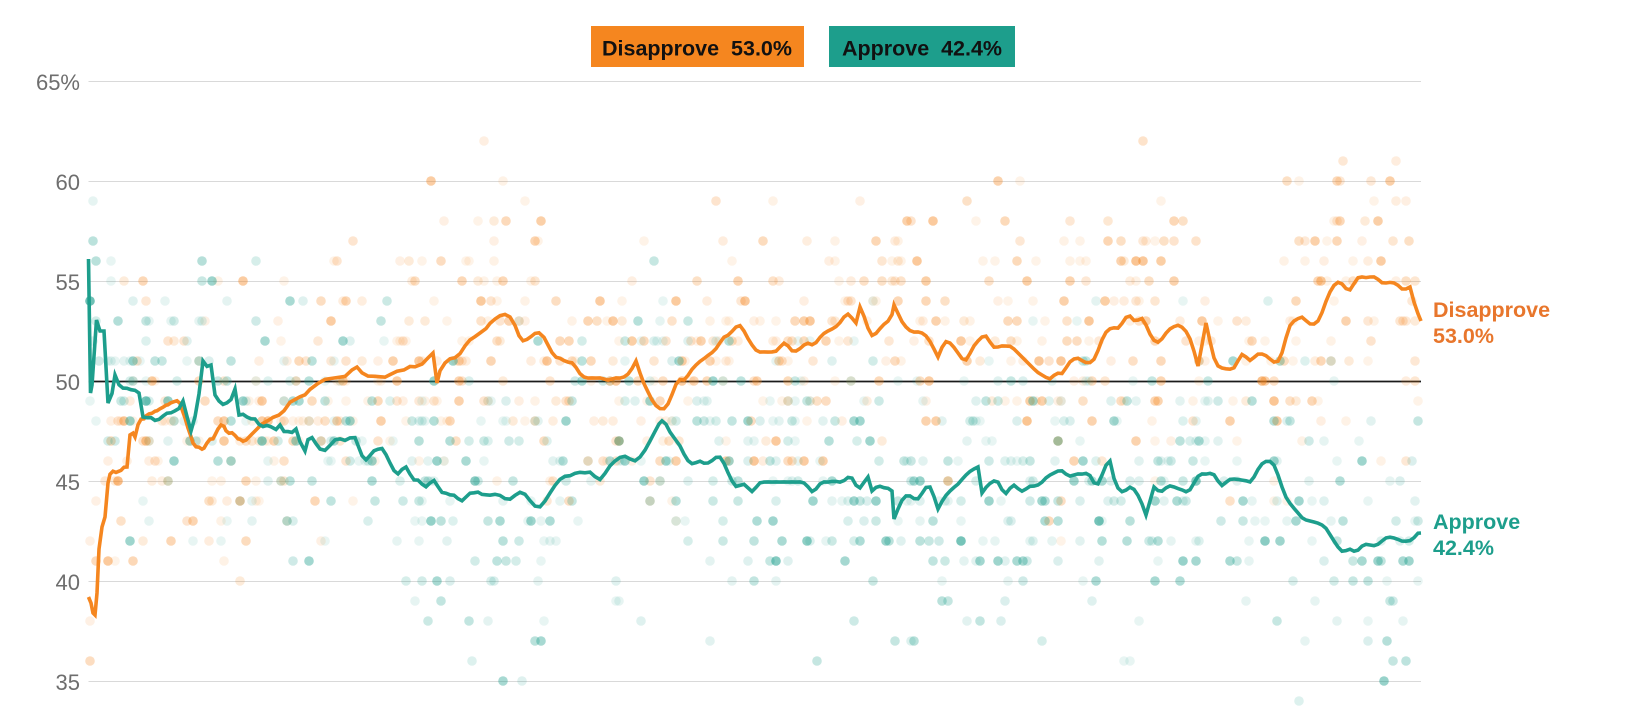  I want to click on svg-text: Approve, so click(1476, 522).